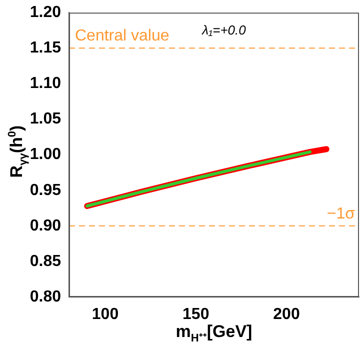  What do you see at coordinates (46, 297) in the screenshot?
I see `y-tick-label: 0.80` at bounding box center [46, 297].